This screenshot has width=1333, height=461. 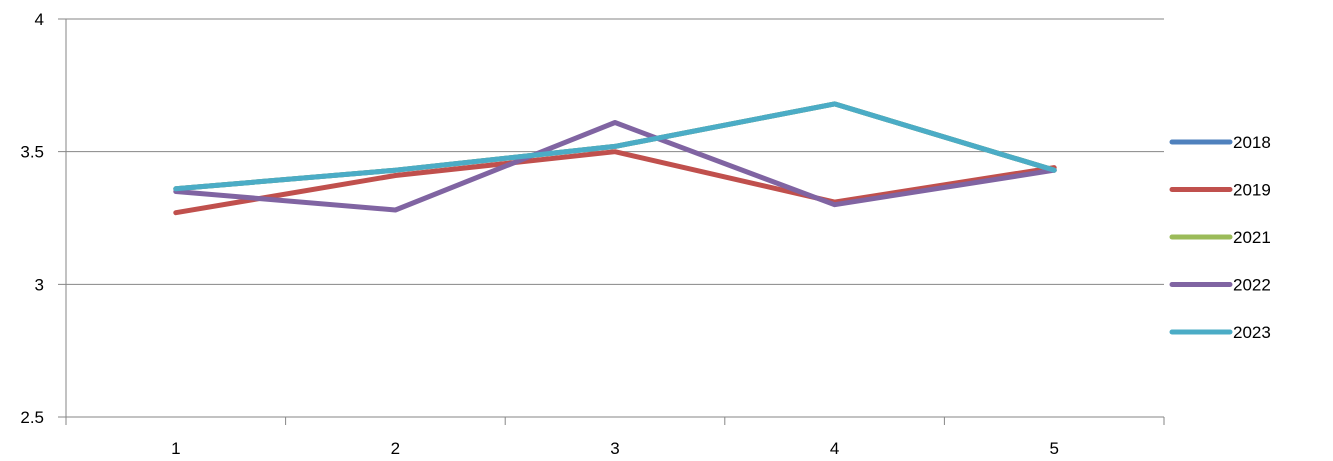 I want to click on x-tick-label: 1, so click(x=175, y=448).